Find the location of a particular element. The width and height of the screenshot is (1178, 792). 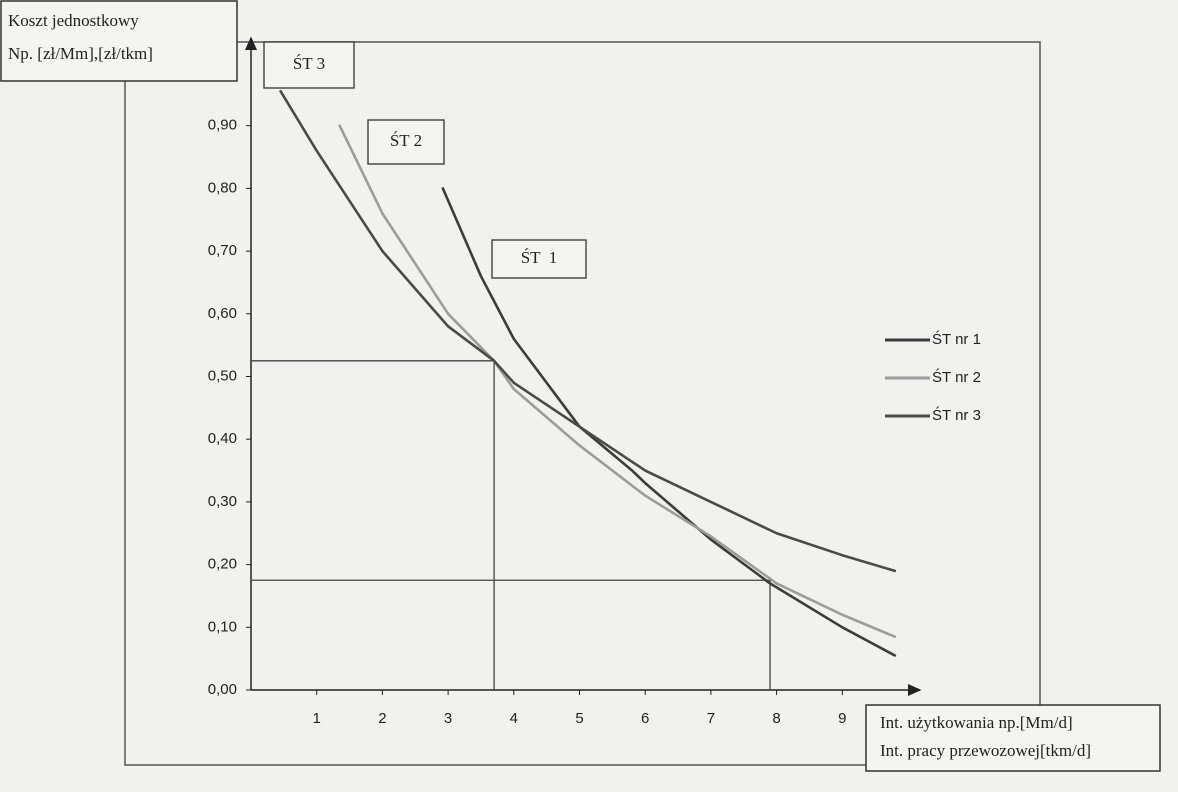

x-tick-label: 9 is located at coordinates (842, 718).